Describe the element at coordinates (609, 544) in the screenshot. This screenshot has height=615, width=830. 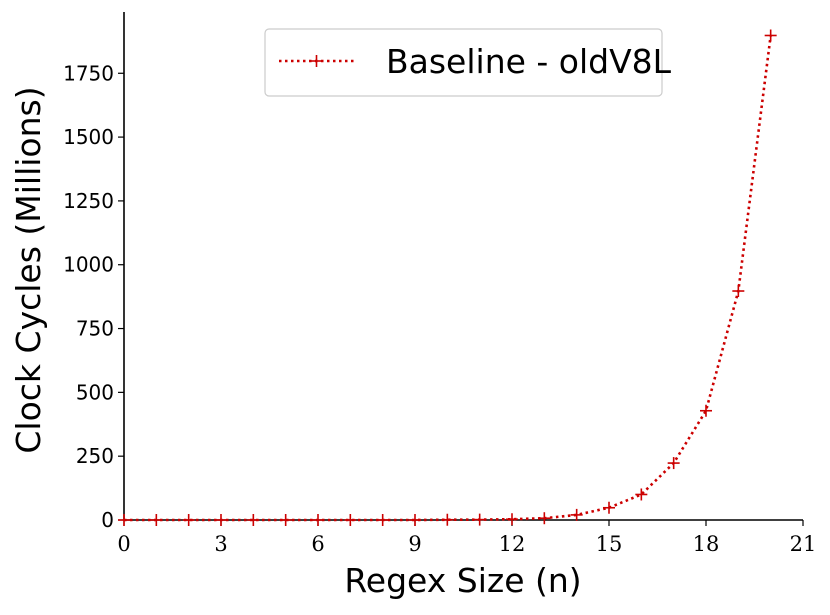
I see `x-tick-label: 15` at that location.